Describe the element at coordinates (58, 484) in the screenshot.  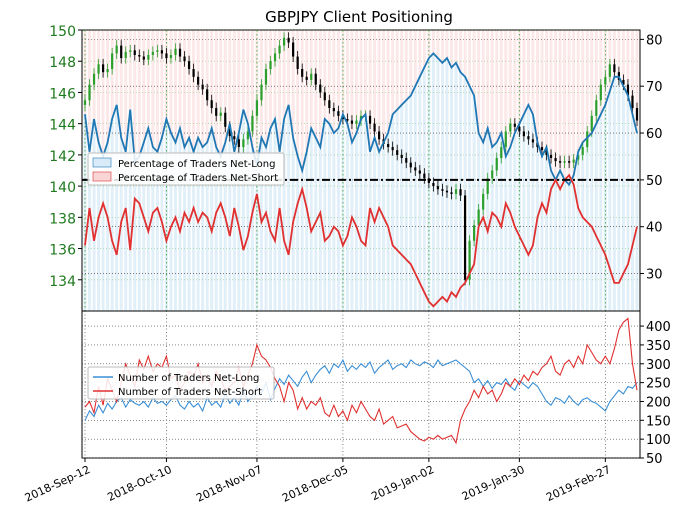
I see `date-tick-label: 2018-Sep-12` at that location.